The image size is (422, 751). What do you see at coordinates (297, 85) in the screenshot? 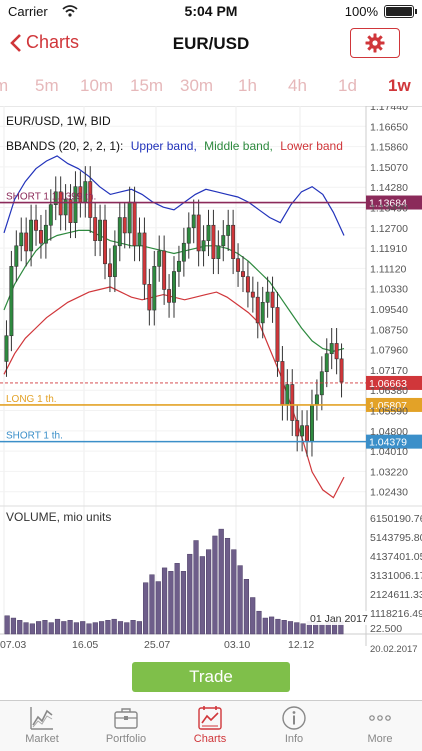
I see `tab-4h: 4h` at bounding box center [297, 85].